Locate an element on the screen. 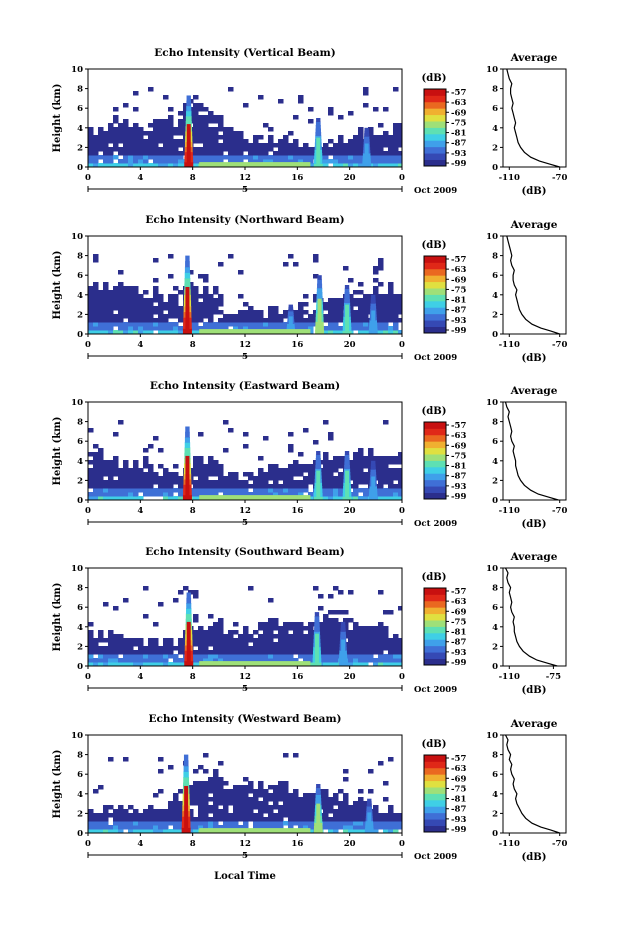  average-y-tick-label: 0 is located at coordinates (495, 501).